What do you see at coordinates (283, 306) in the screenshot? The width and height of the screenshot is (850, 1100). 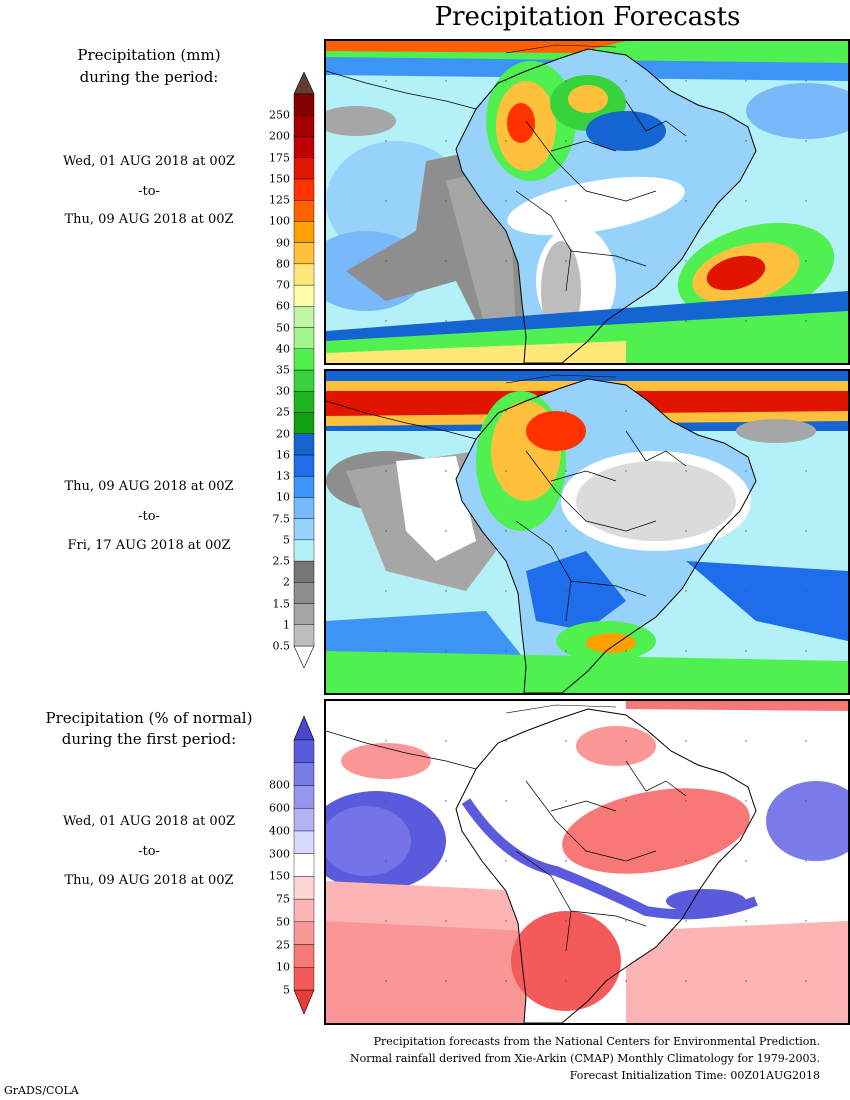 I see `colorbar-tick-label: 60` at bounding box center [283, 306].